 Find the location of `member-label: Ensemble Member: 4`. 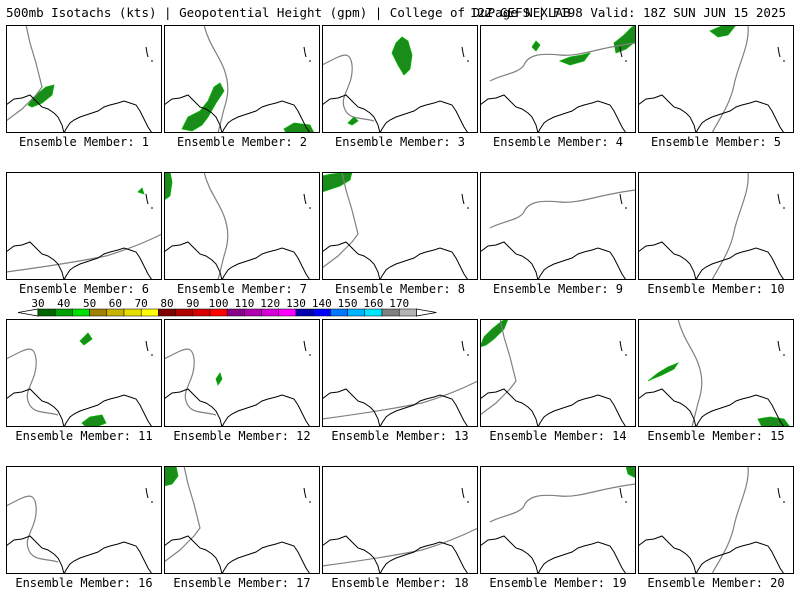

member-label: Ensemble Member: 4 is located at coordinates (558, 142).